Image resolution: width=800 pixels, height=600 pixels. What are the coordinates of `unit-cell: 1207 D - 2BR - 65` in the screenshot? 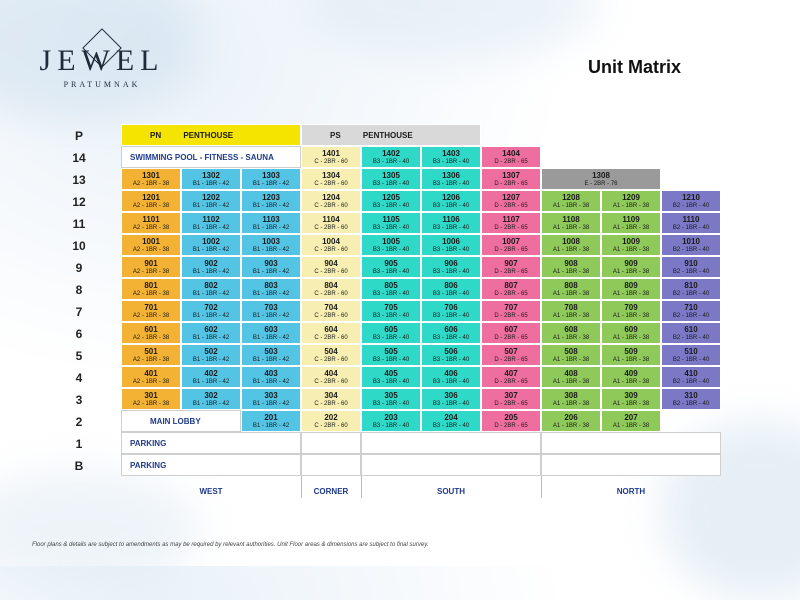 It's located at (511, 201).